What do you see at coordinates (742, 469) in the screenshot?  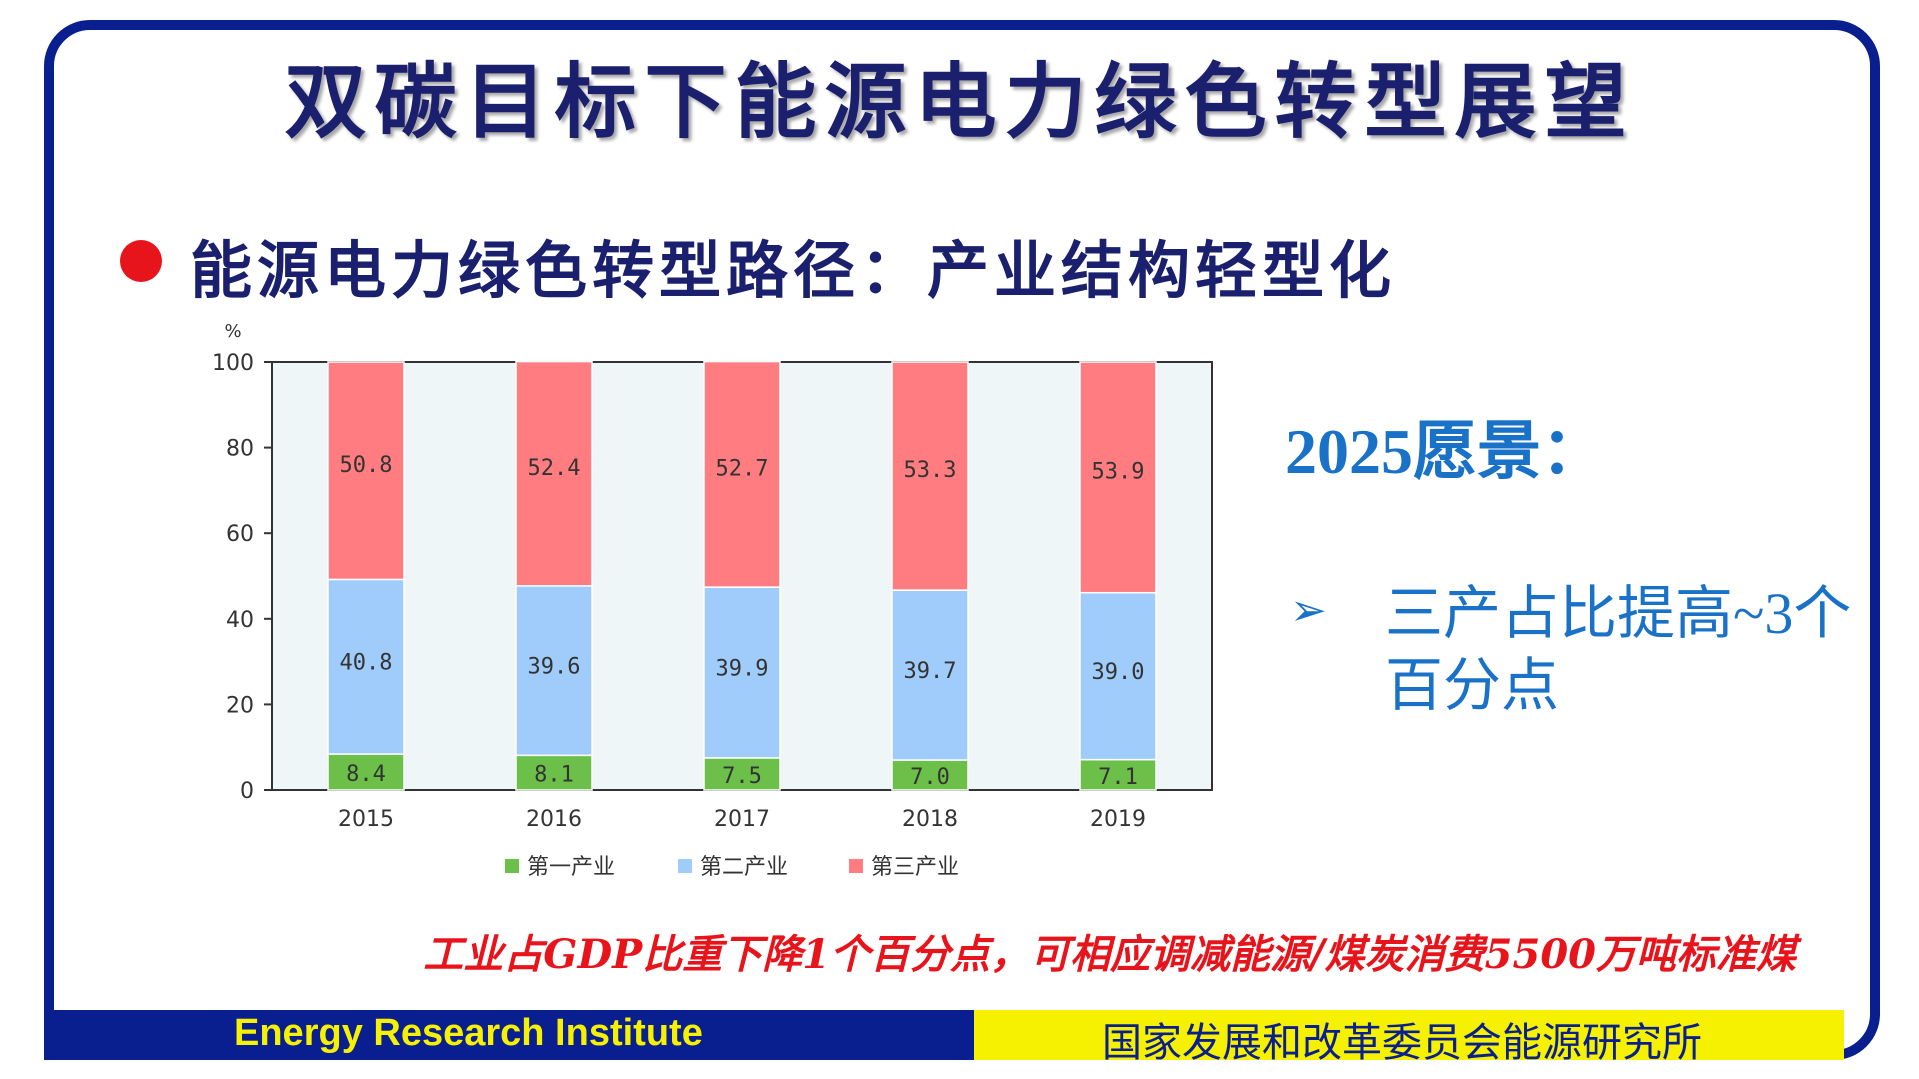 I see `bar-value-label: 52.7` at bounding box center [742, 469].